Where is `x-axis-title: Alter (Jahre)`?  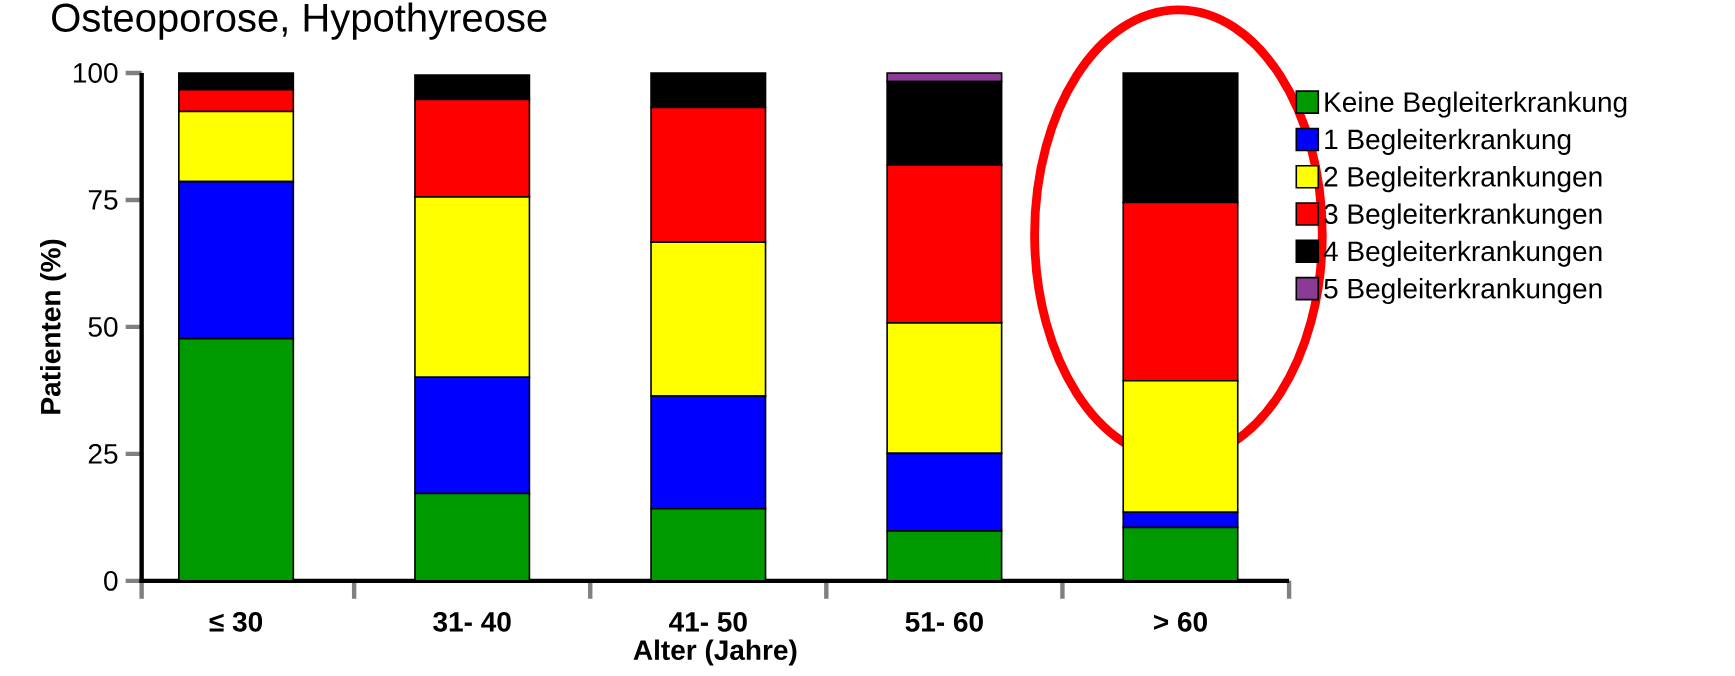 x-axis-title: Alter (Jahre) is located at coordinates (715, 652).